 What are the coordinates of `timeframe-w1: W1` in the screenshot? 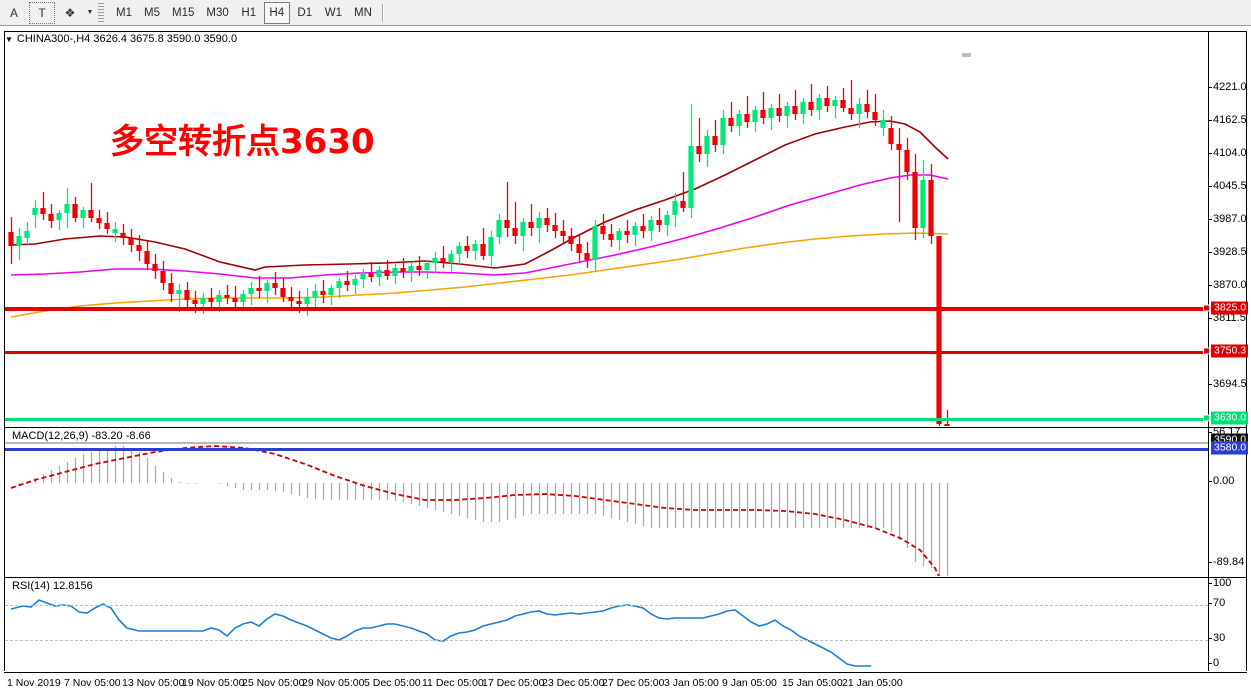 It's located at (333, 12).